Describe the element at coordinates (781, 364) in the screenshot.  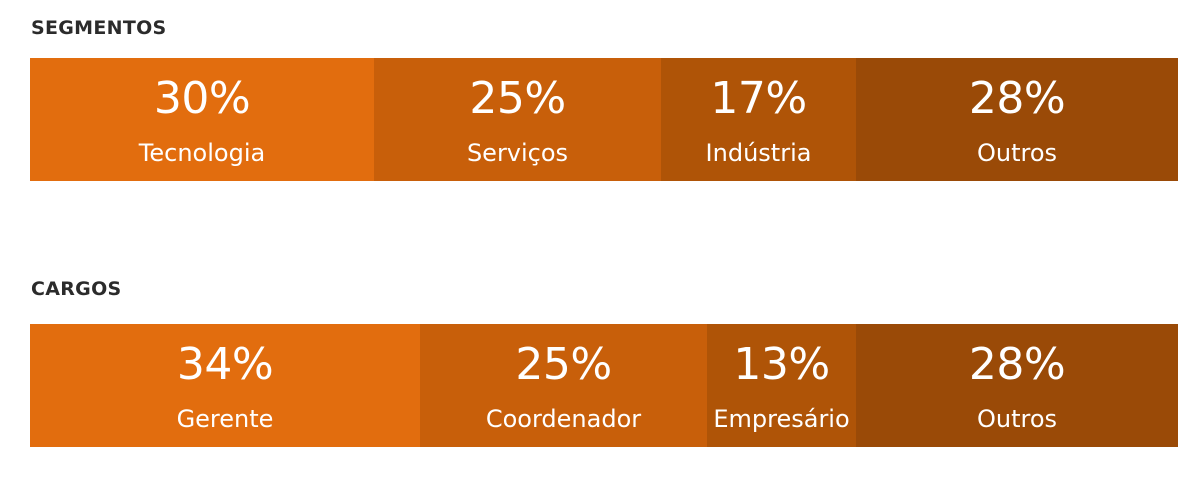
I see `segment-value-label: 13%` at that location.